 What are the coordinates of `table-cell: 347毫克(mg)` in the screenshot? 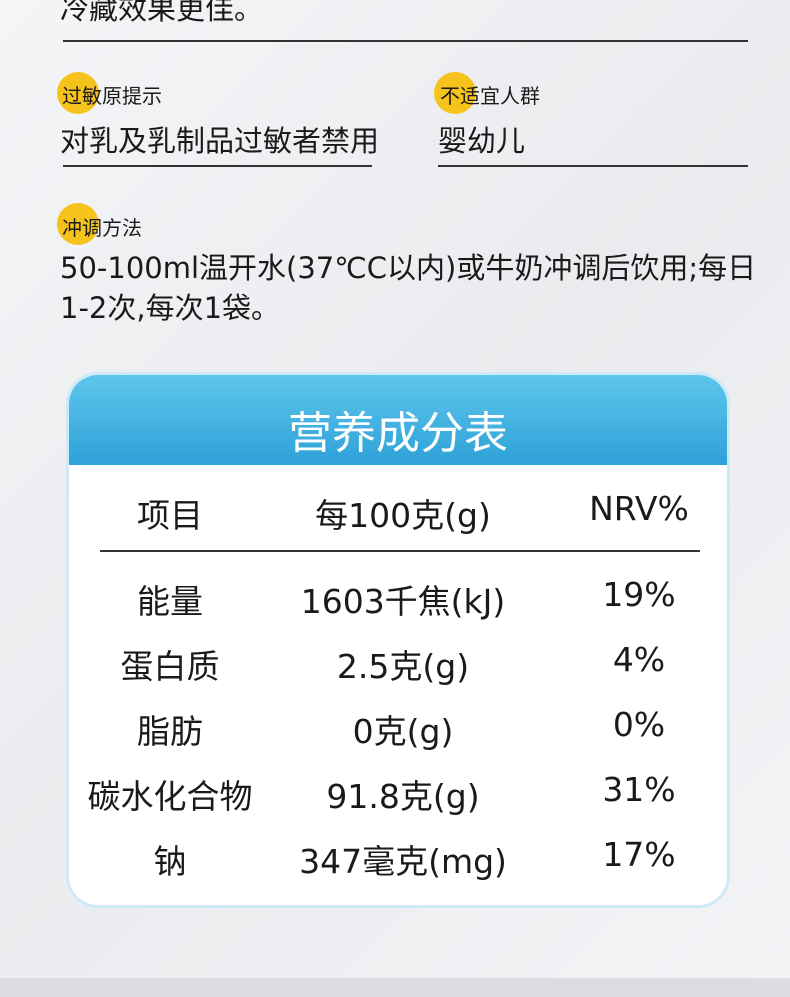 It's located at (403, 861).